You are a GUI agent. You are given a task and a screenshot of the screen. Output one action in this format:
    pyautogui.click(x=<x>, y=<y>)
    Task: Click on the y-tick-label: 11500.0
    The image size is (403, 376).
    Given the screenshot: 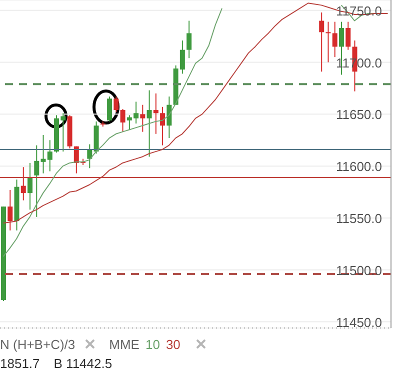 What is the action you would take?
    pyautogui.click(x=359, y=270)
    